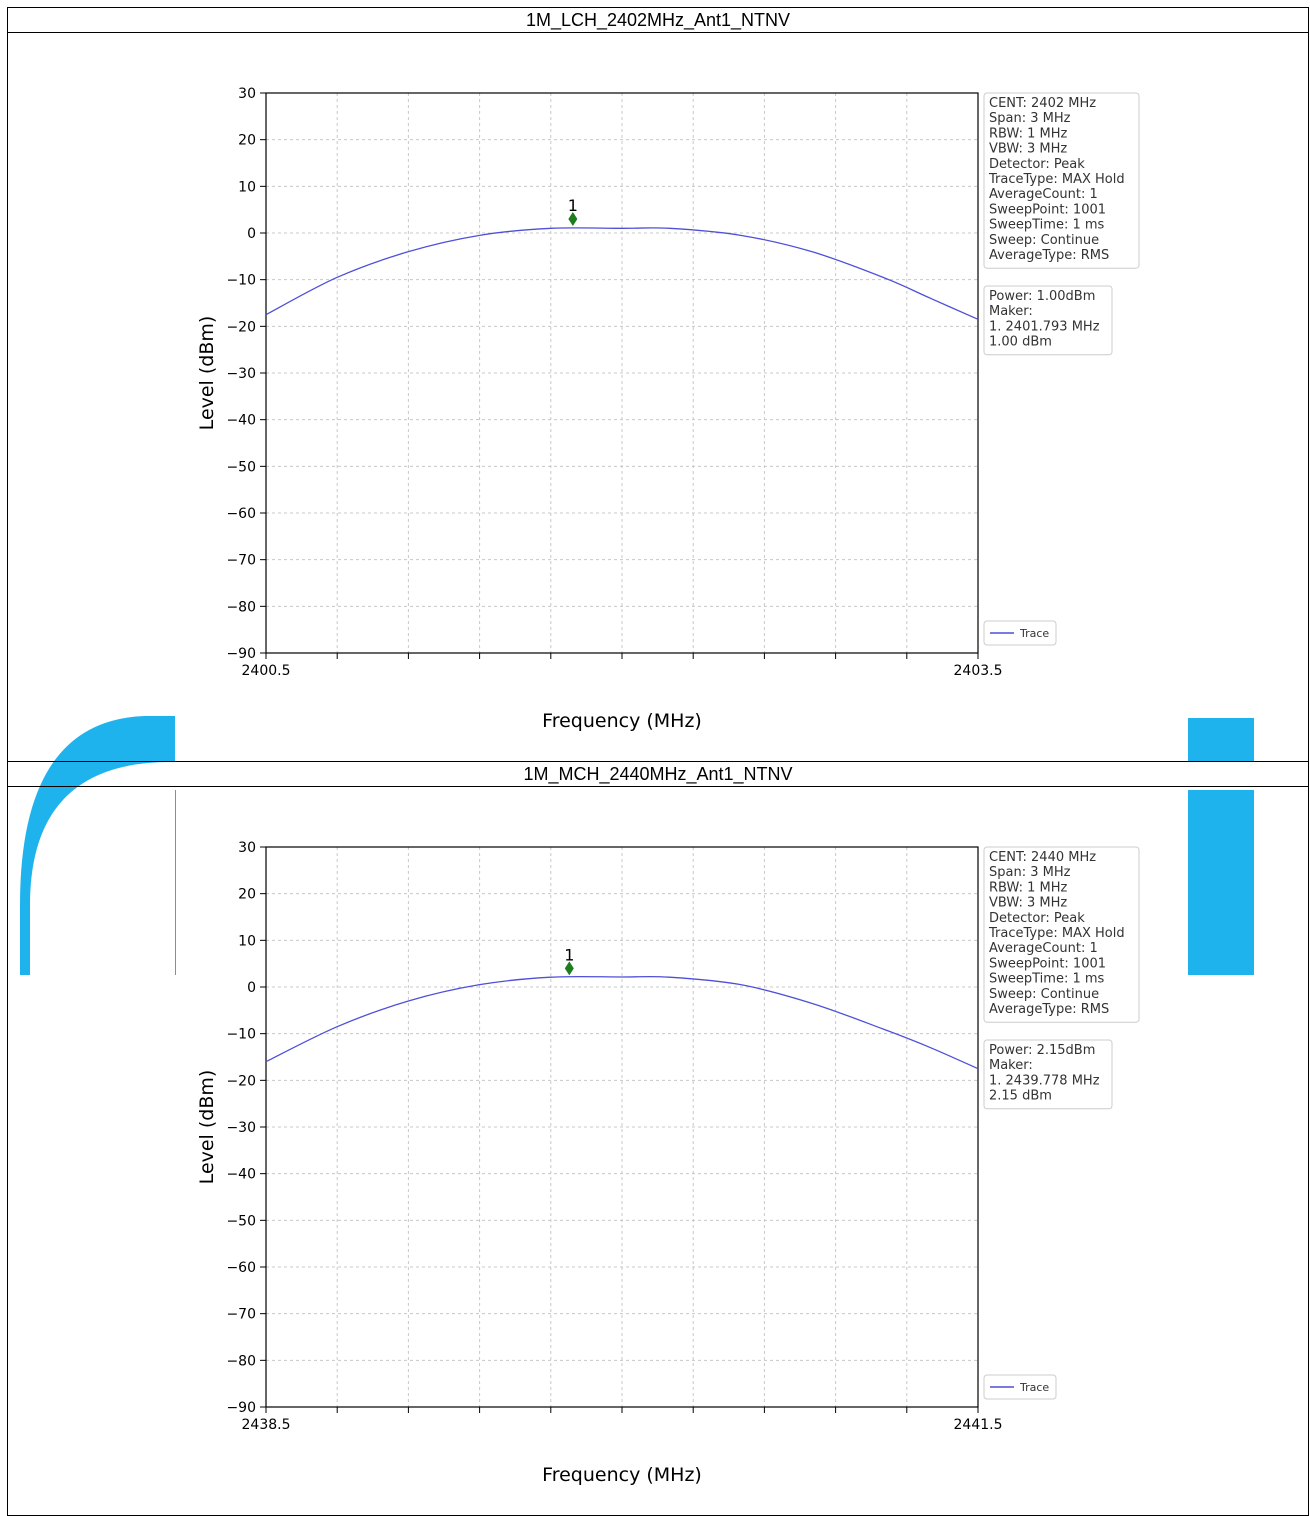 The height and width of the screenshot is (1516, 1310). I want to click on x-tick-label: 2403.5, so click(978, 671).